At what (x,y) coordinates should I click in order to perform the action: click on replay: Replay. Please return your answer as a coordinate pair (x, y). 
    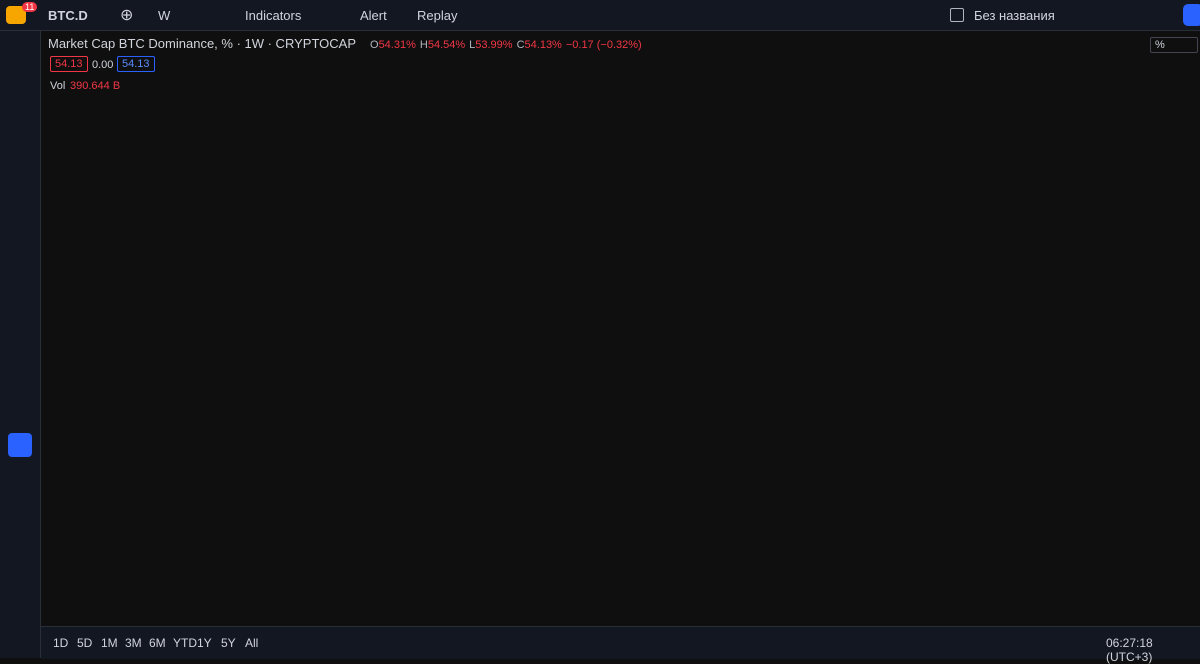
    Looking at the image, I should click on (437, 15).